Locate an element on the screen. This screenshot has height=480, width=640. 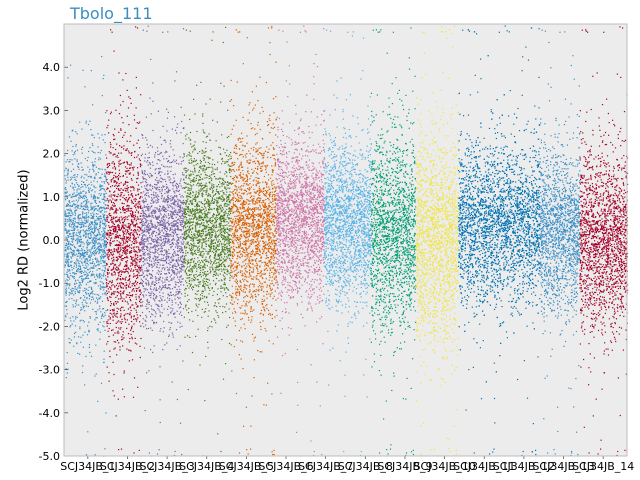
x-tick-label: SCJ34JB_14 is located at coordinates (603, 466).